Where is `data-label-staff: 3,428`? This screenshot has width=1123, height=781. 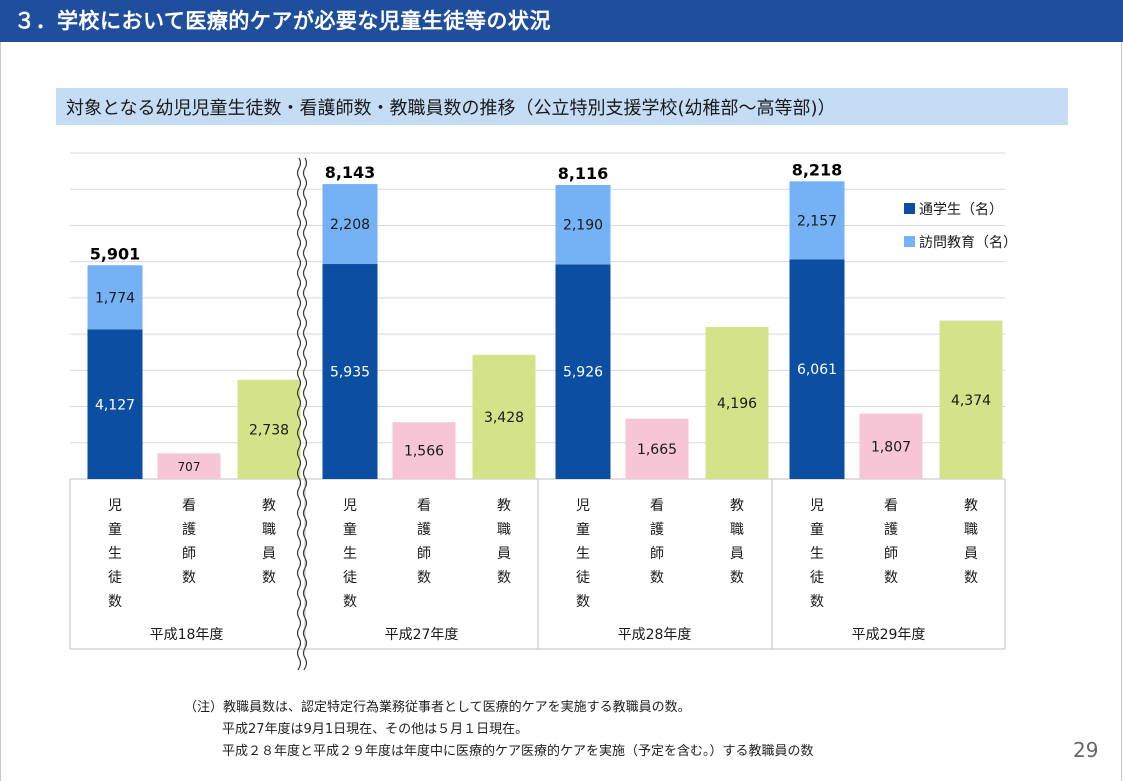
data-label-staff: 3,428 is located at coordinates (504, 418).